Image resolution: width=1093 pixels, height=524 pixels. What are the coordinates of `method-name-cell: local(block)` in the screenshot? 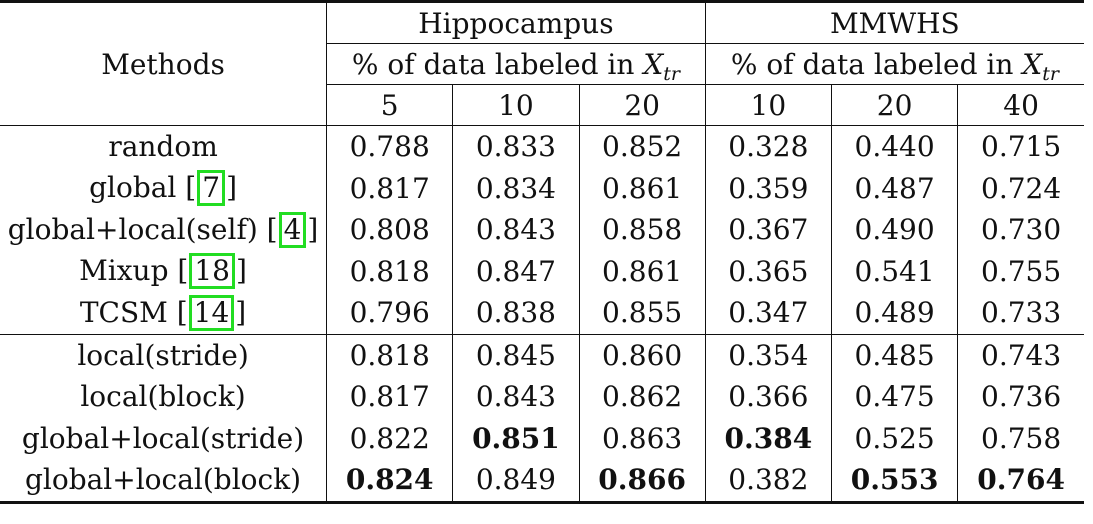 It's located at (163, 397).